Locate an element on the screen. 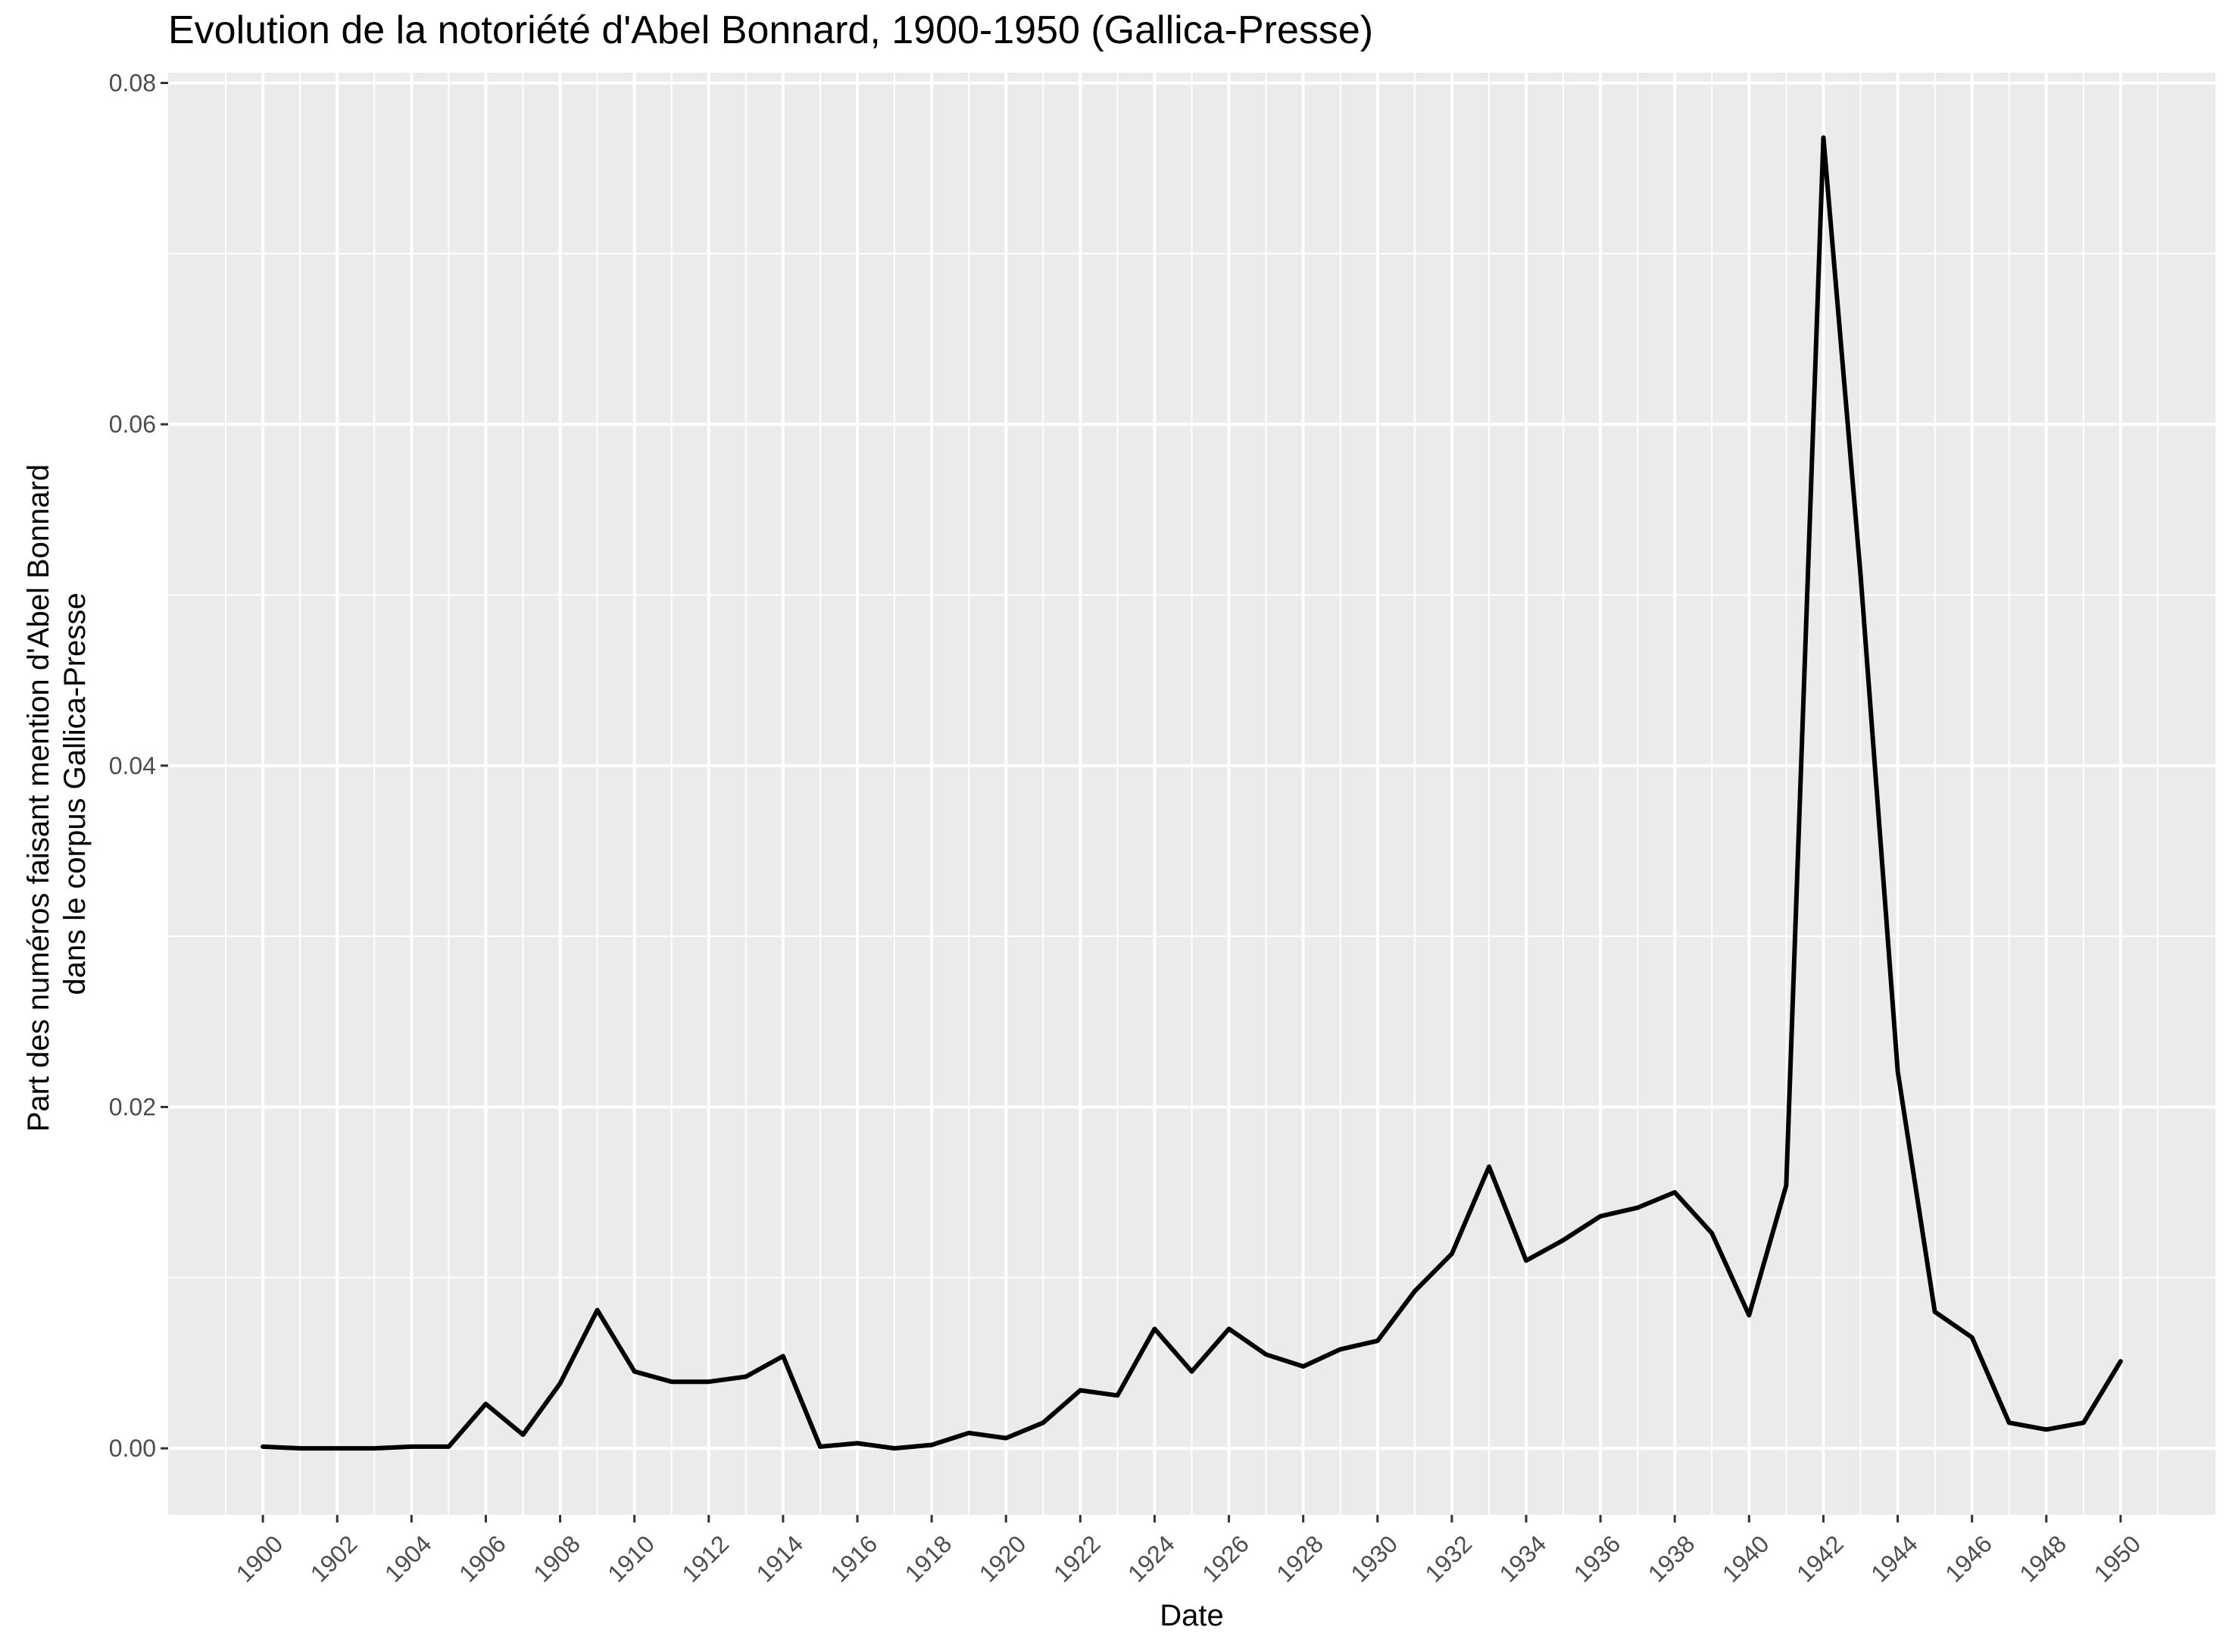  x-tick-label: 1932 is located at coordinates (1448, 1559).